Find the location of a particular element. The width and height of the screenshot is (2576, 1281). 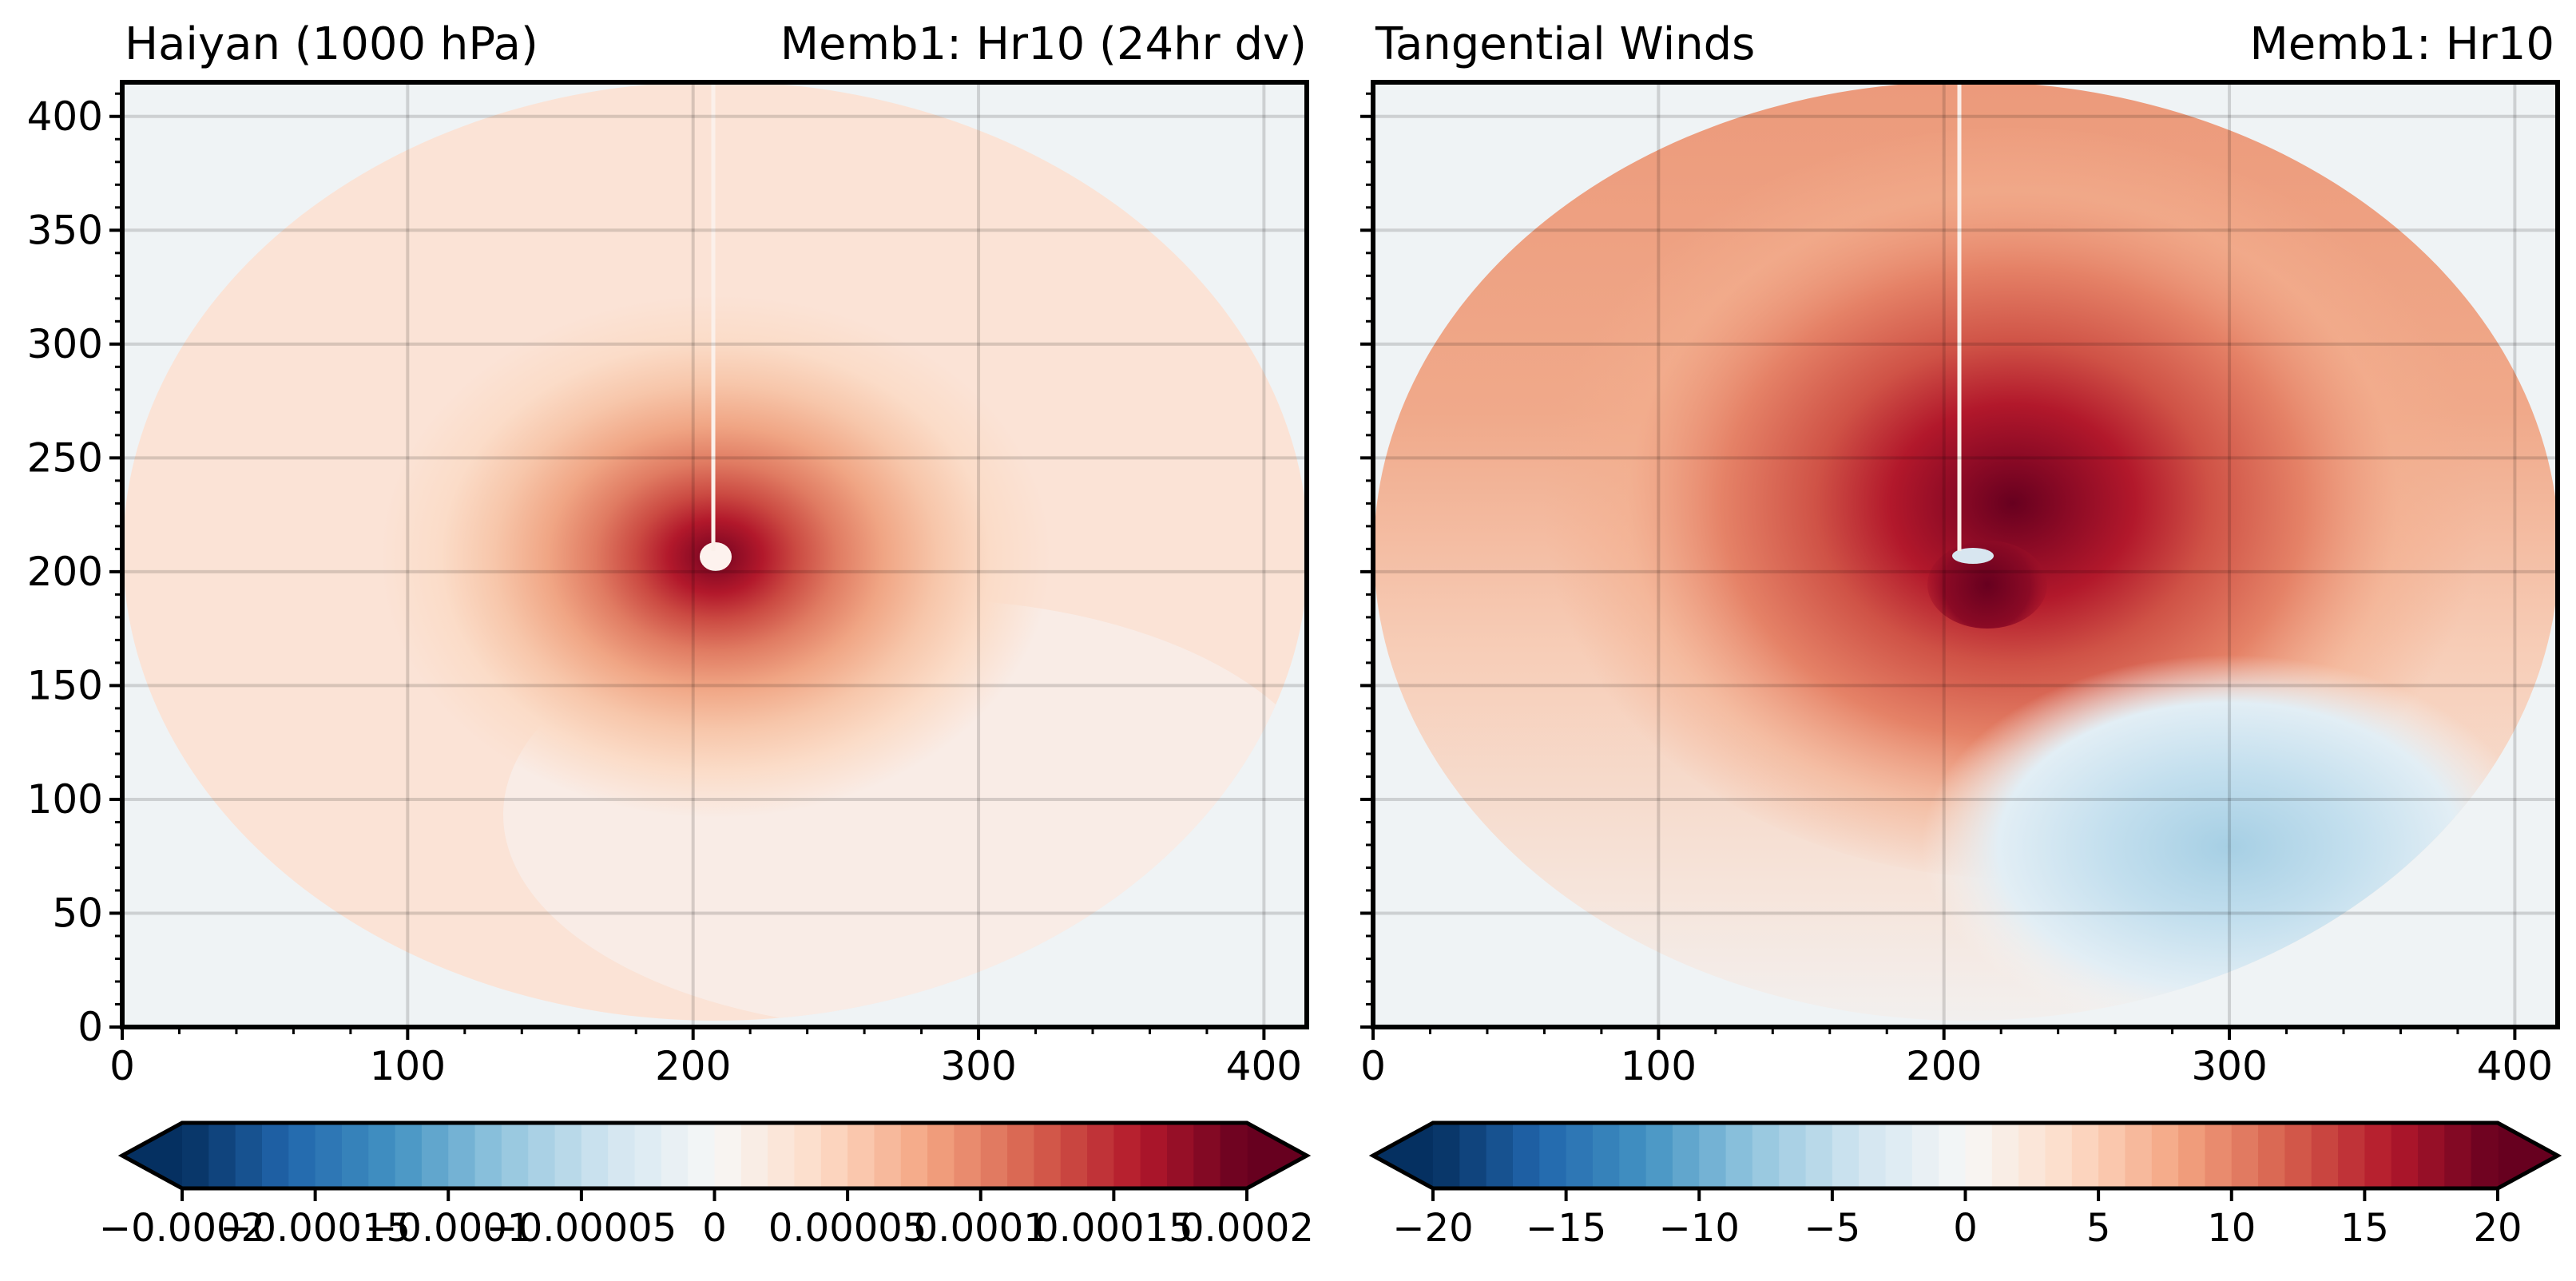

panel-1-title-right: Memb1: Hr10 (24hr dv) is located at coordinates (1043, 44).